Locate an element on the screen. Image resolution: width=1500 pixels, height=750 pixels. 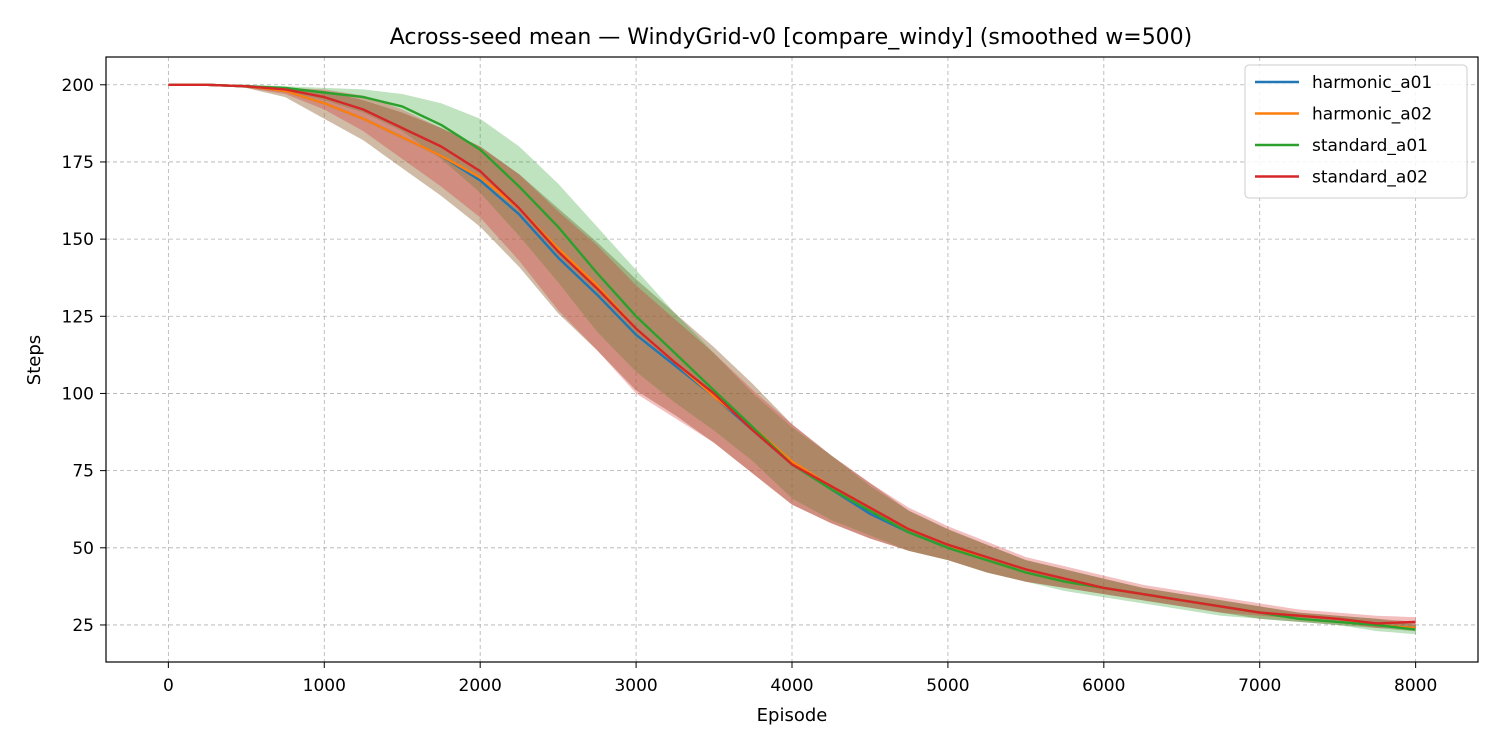
legend-label-harmonic_a01: harmonic_a01 is located at coordinates (1372, 83).